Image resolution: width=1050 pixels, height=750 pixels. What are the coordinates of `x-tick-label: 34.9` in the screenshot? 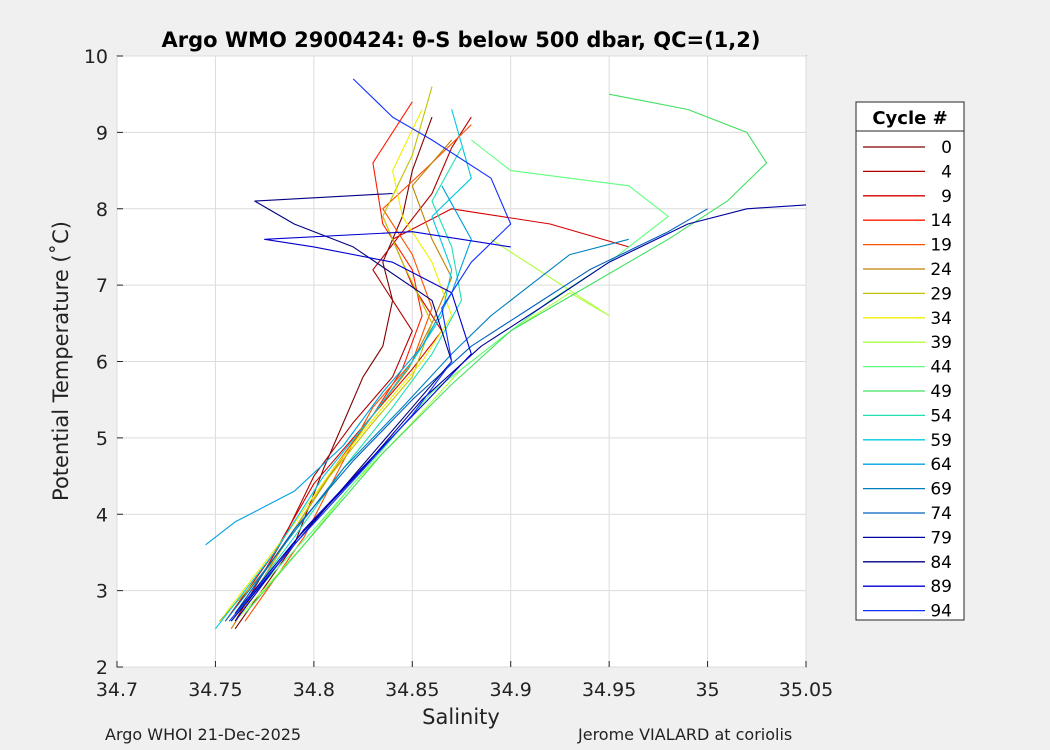 It's located at (511, 690).